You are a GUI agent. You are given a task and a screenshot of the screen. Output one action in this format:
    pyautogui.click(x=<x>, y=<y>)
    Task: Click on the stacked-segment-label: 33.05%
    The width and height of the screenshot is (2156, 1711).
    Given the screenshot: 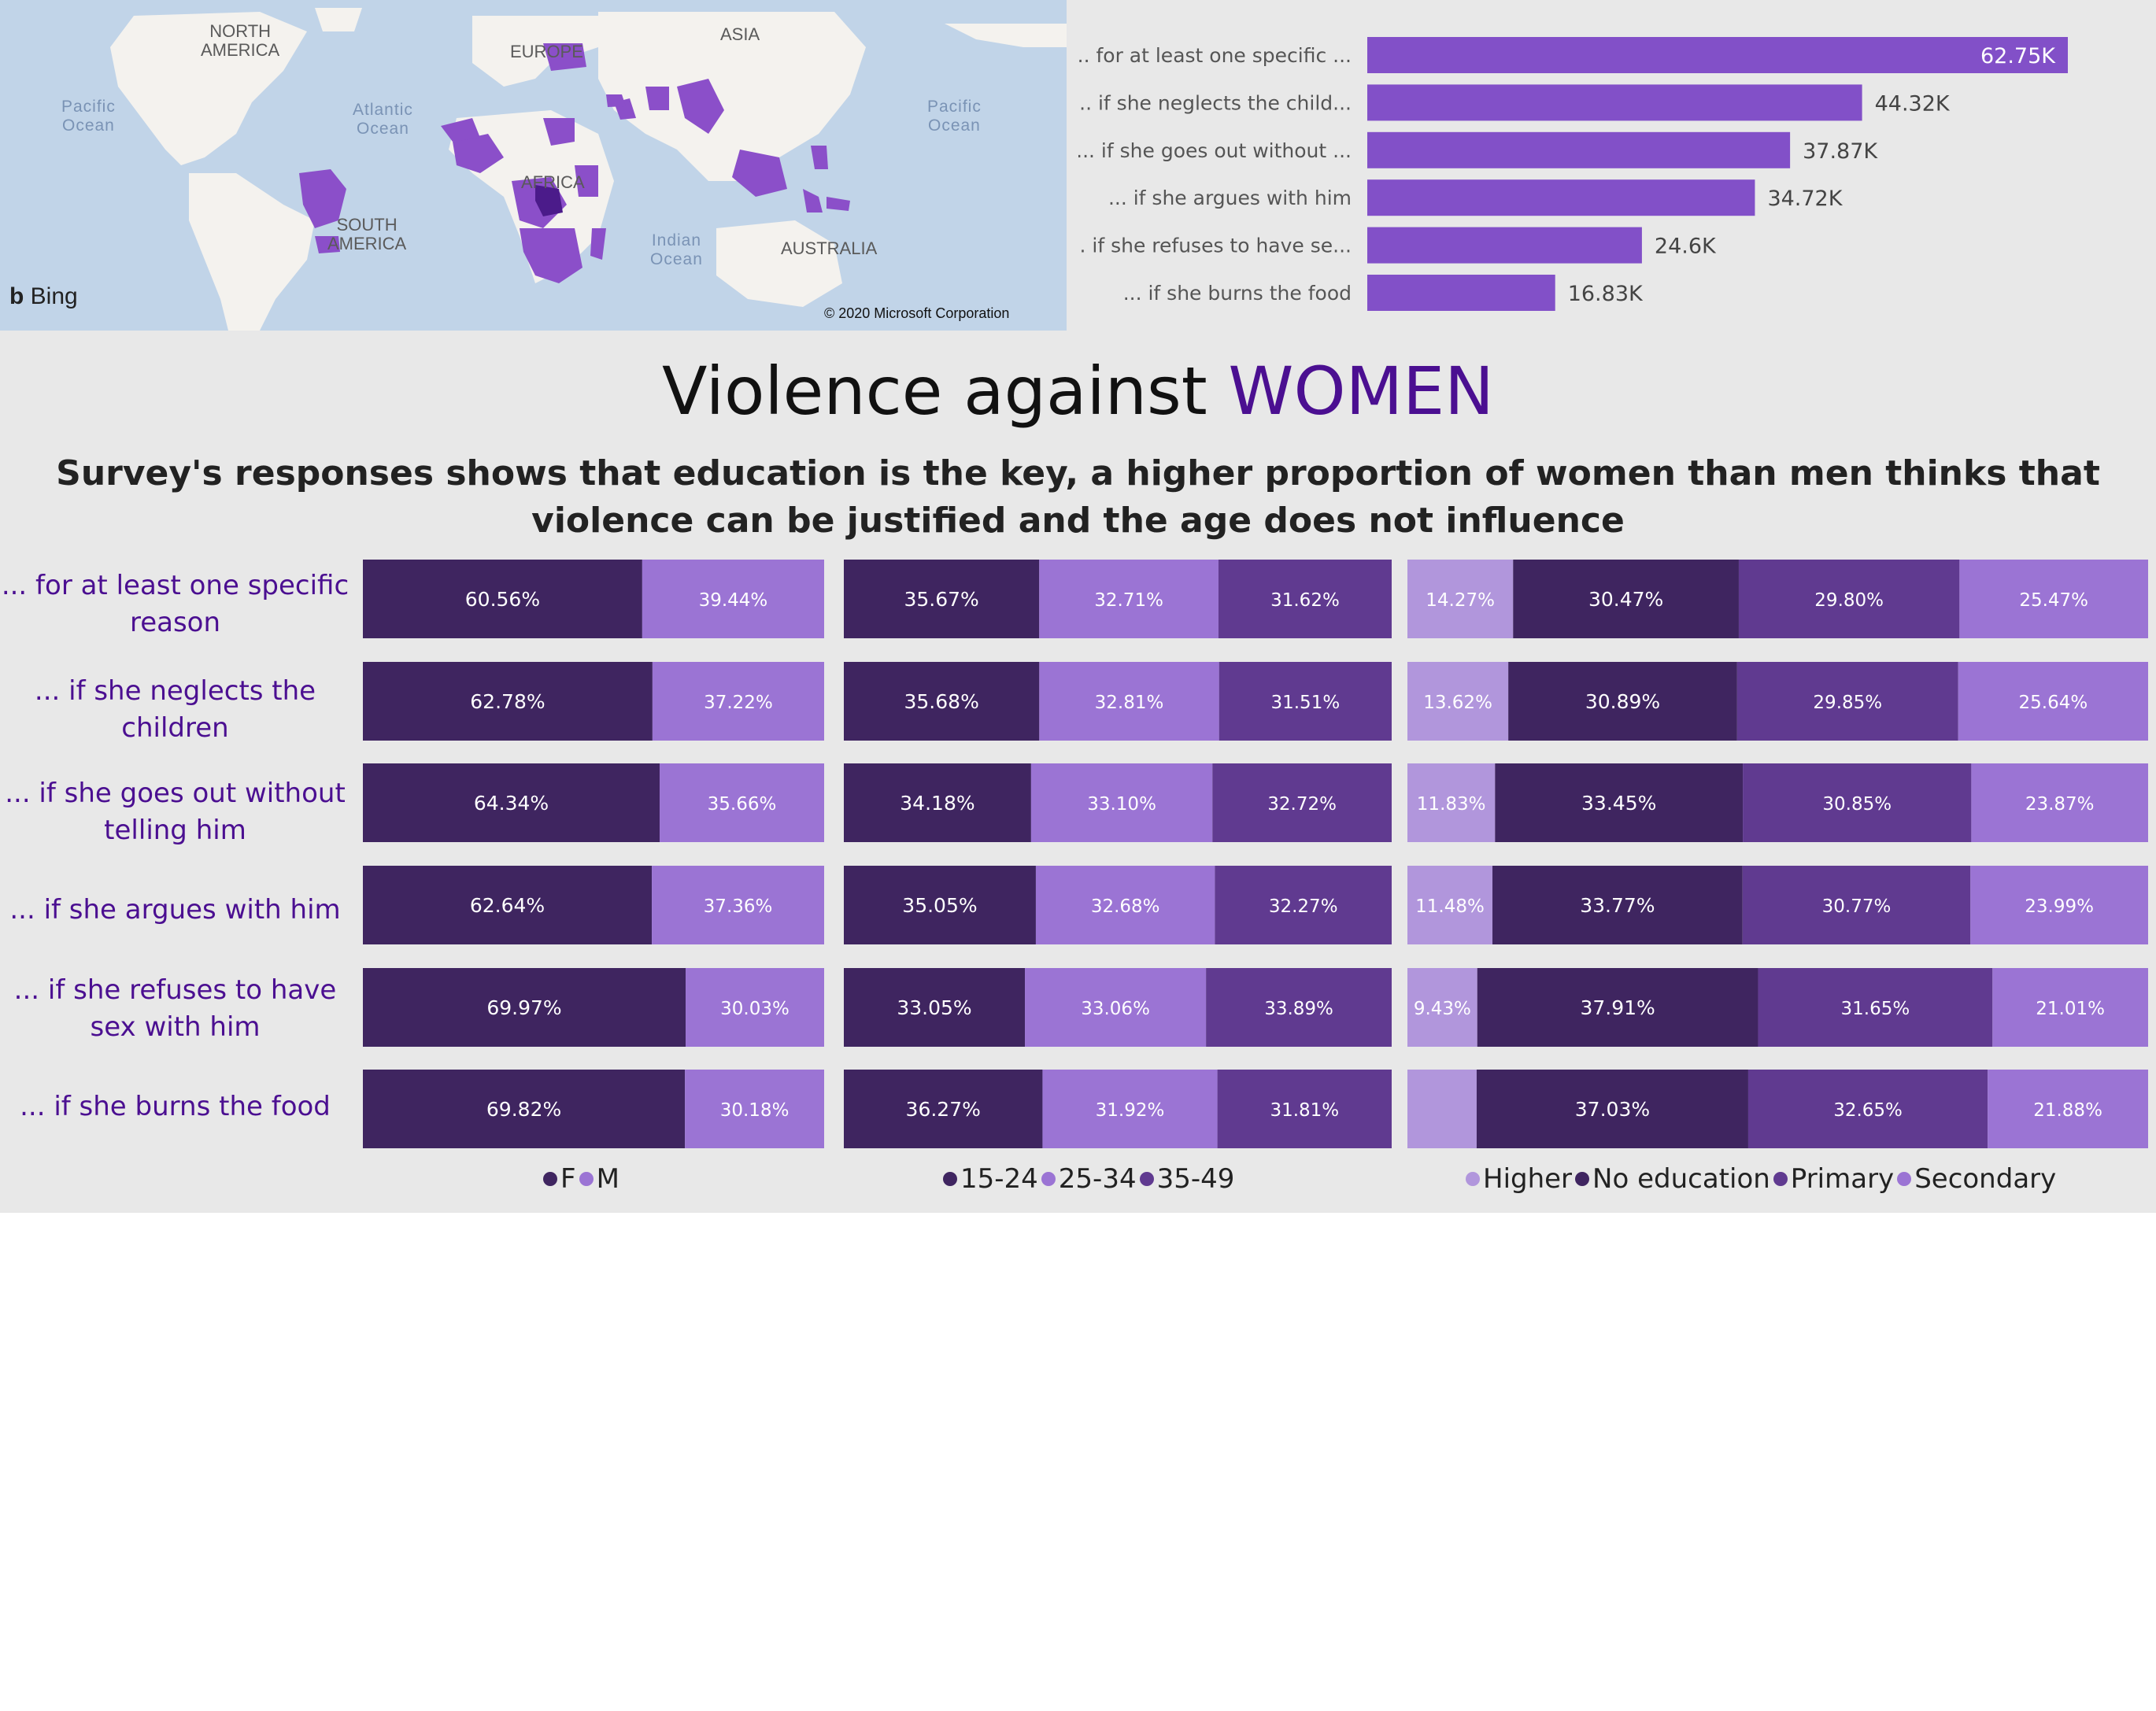 What is the action you would take?
    pyautogui.click(x=934, y=1008)
    